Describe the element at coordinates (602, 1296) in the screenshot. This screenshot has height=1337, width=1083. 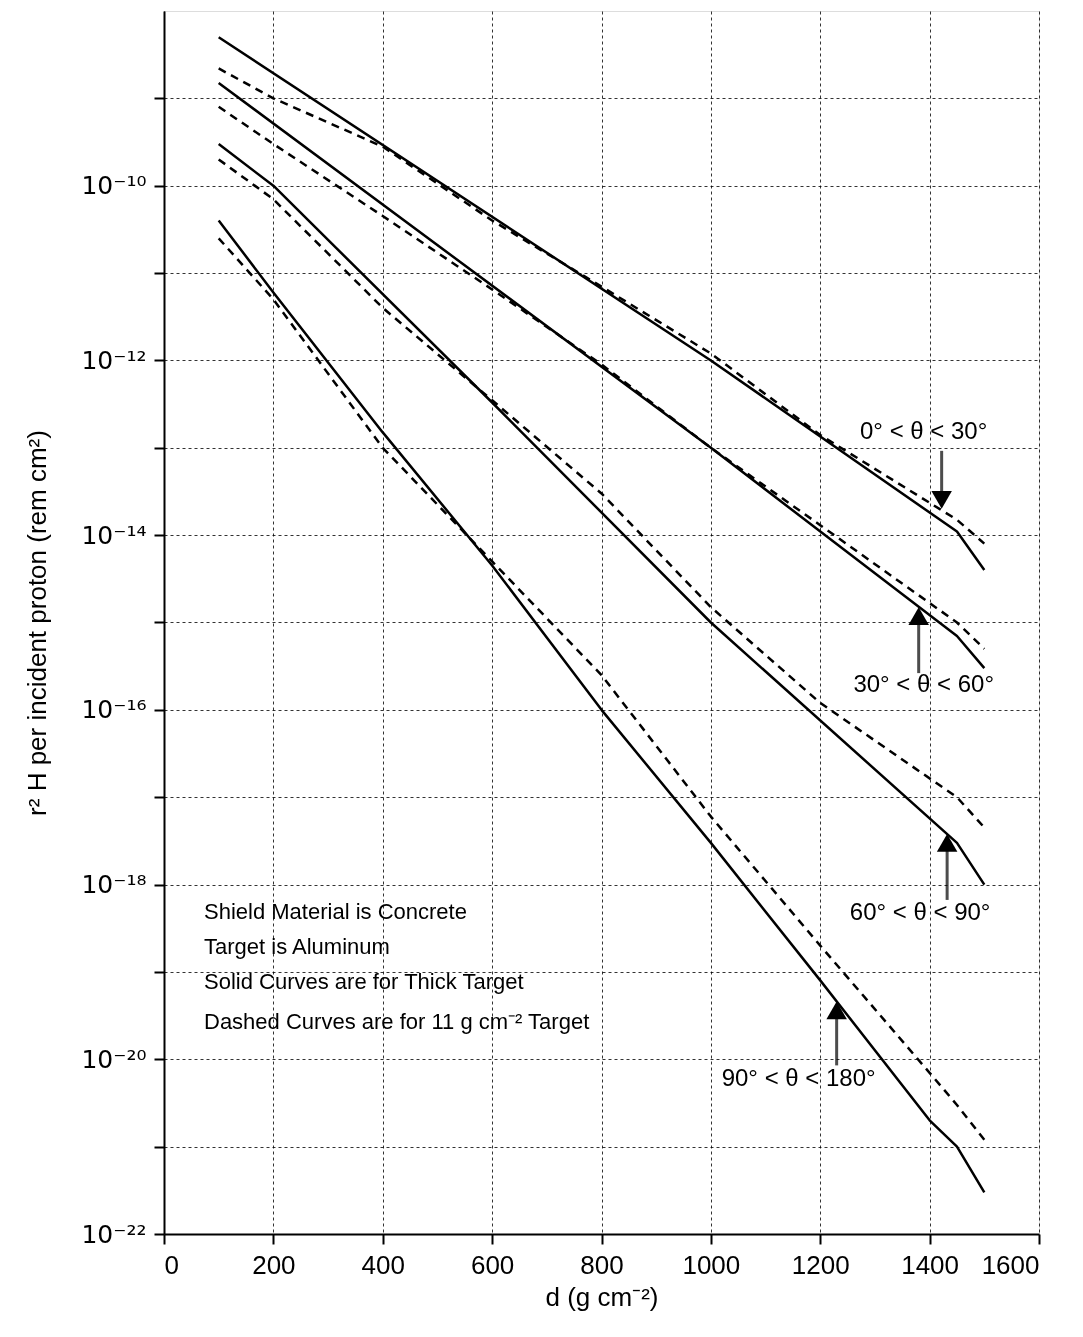
I see `x-axis-title: d (g cm⁻²)` at that location.